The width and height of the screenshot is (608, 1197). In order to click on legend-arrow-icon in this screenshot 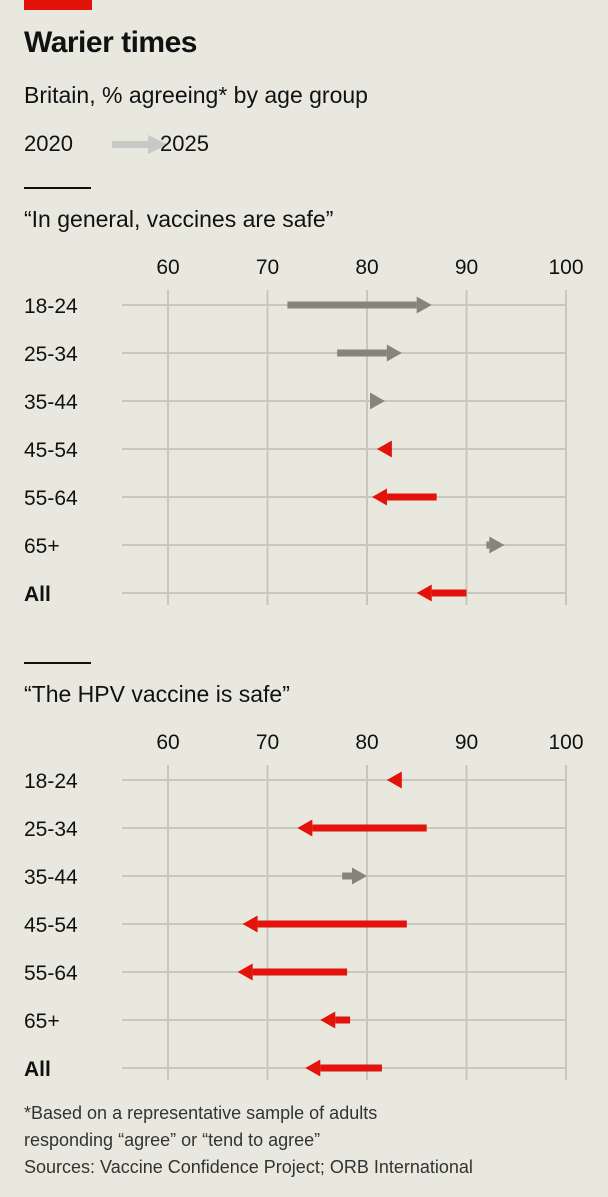, I will do `click(140, 144)`.